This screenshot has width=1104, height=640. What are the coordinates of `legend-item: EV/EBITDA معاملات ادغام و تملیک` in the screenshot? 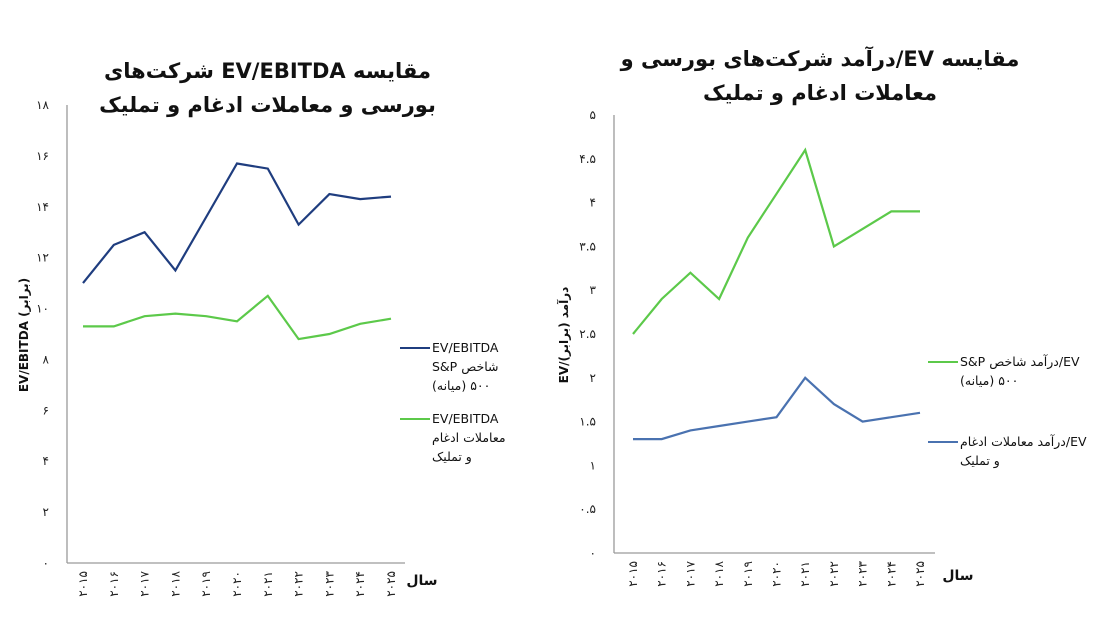 It's located at (455, 437).